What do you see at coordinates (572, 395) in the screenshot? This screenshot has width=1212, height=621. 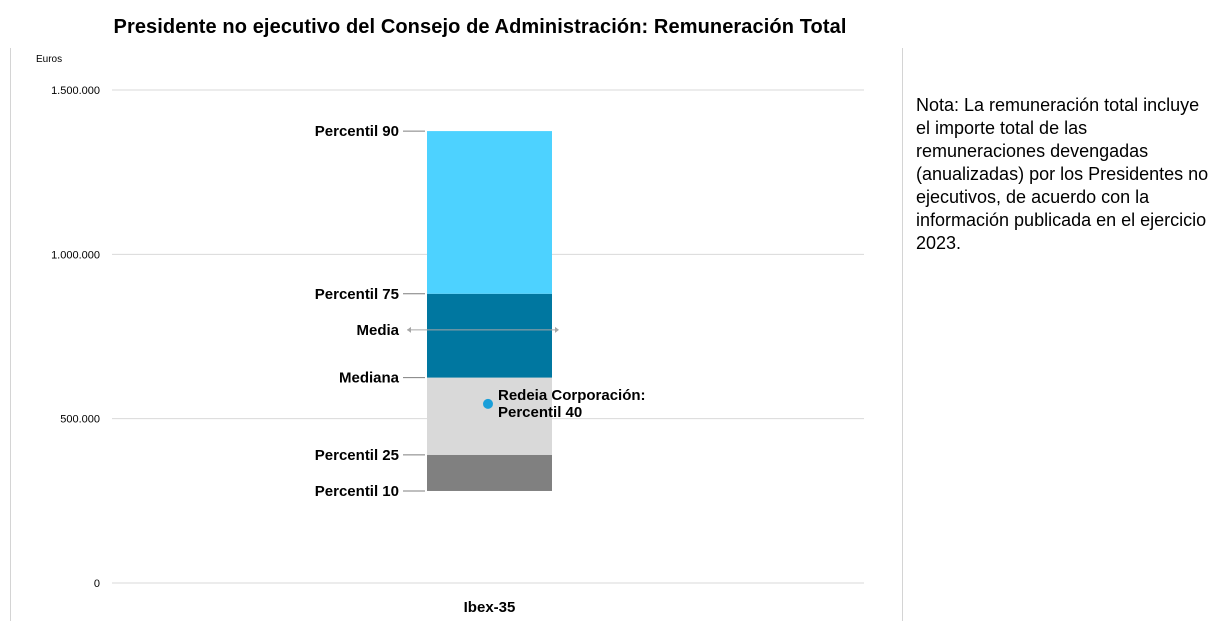 I see `company-label-line1: Redeia Corporación:` at bounding box center [572, 395].